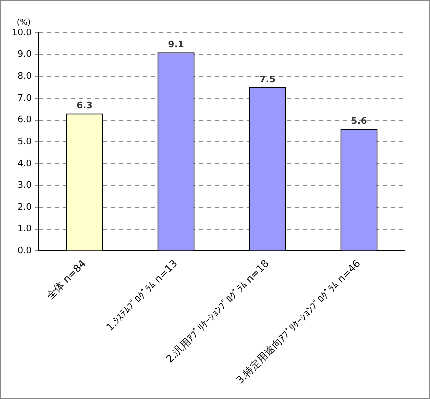  What do you see at coordinates (25, 142) in the screenshot?
I see `y-tick-label: 5.0` at bounding box center [25, 142].